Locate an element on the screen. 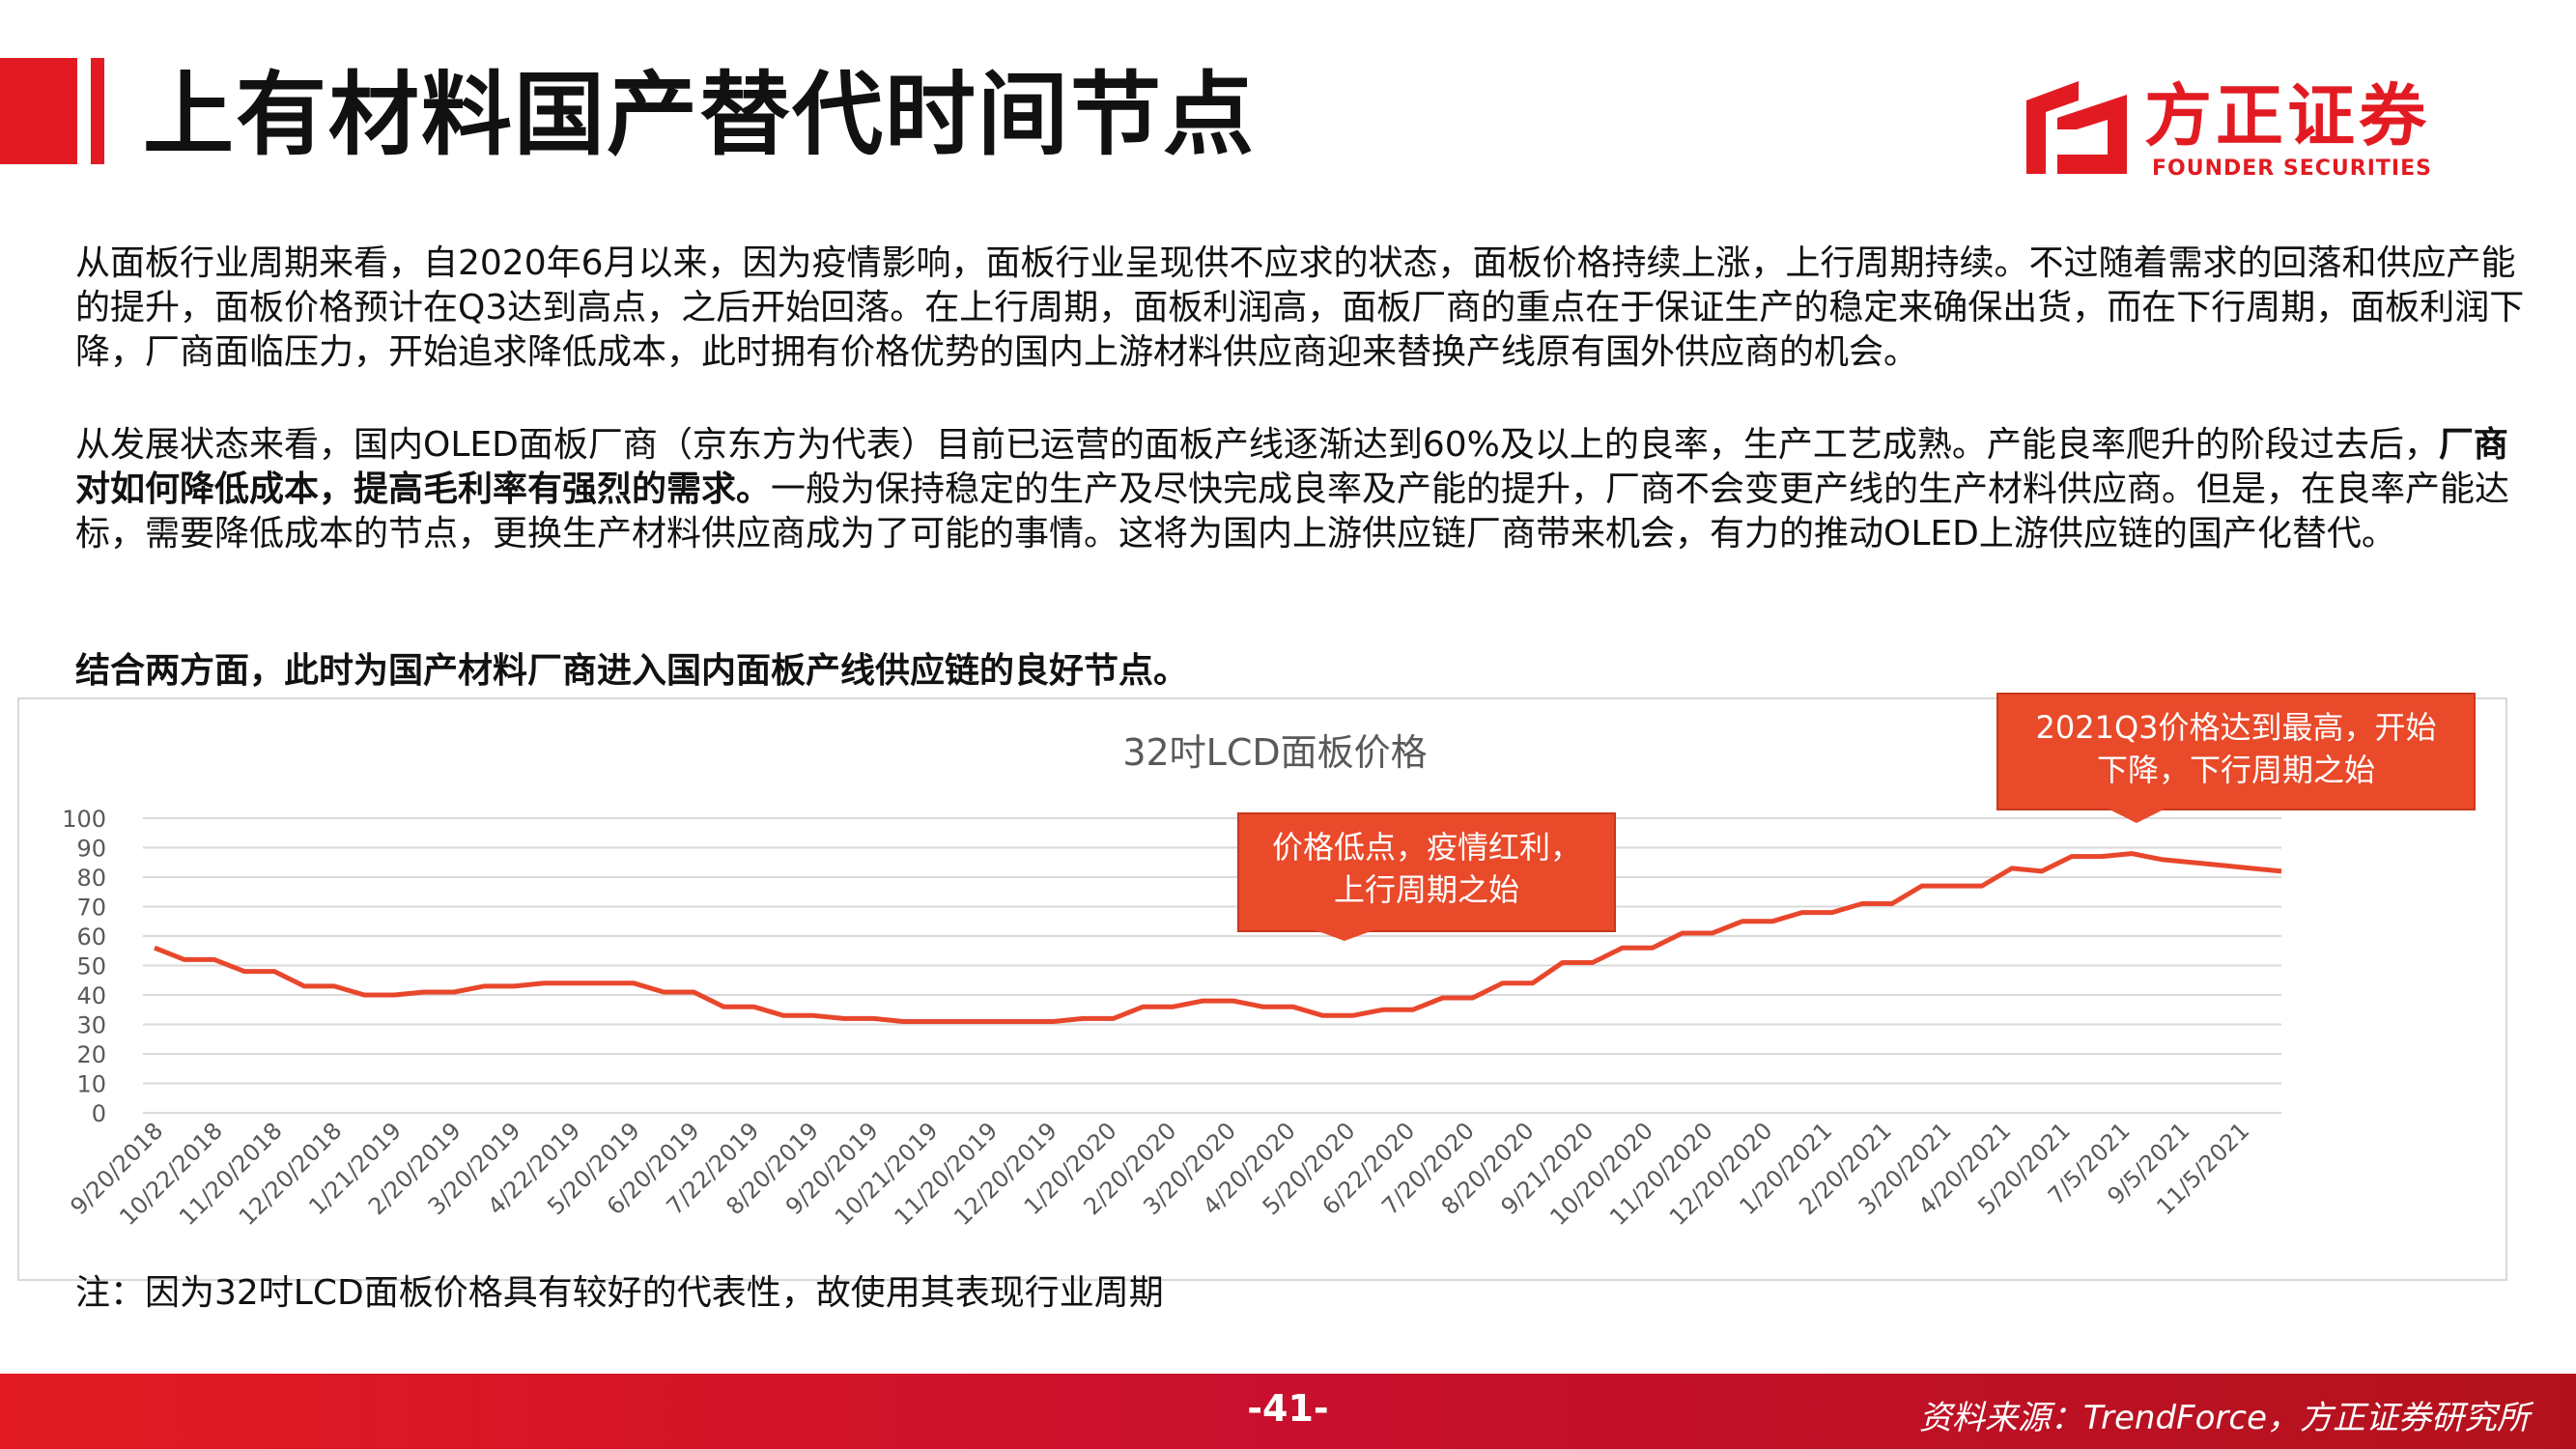 The height and width of the screenshot is (1449, 2576). y-tick-label: 20 is located at coordinates (91, 1054).